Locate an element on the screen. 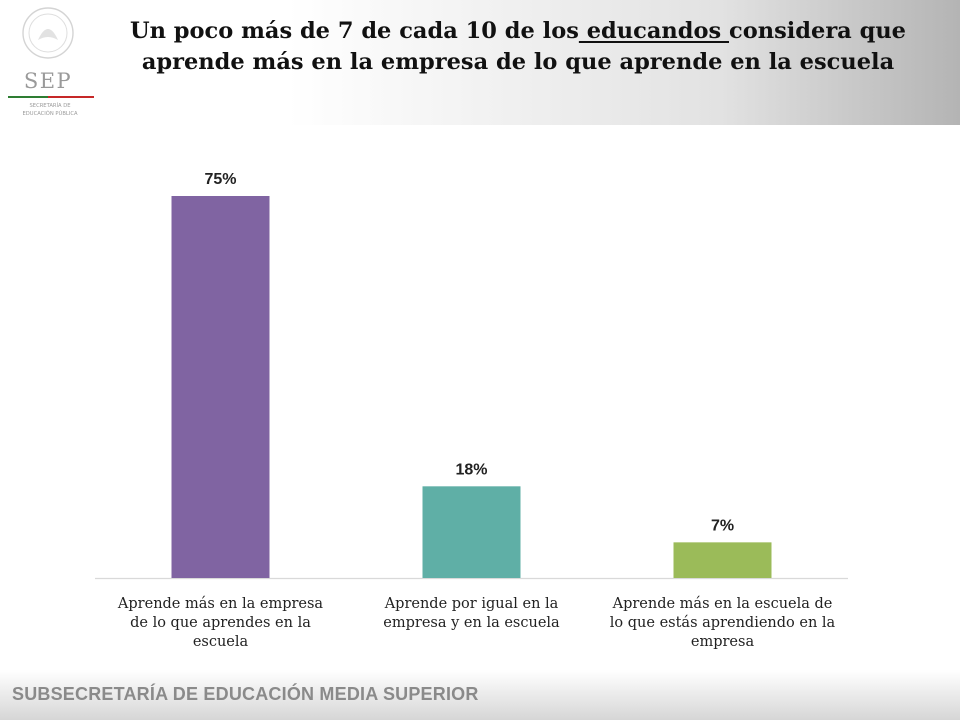 The height and width of the screenshot is (720, 960). data-label-2: 18% is located at coordinates (471, 469).